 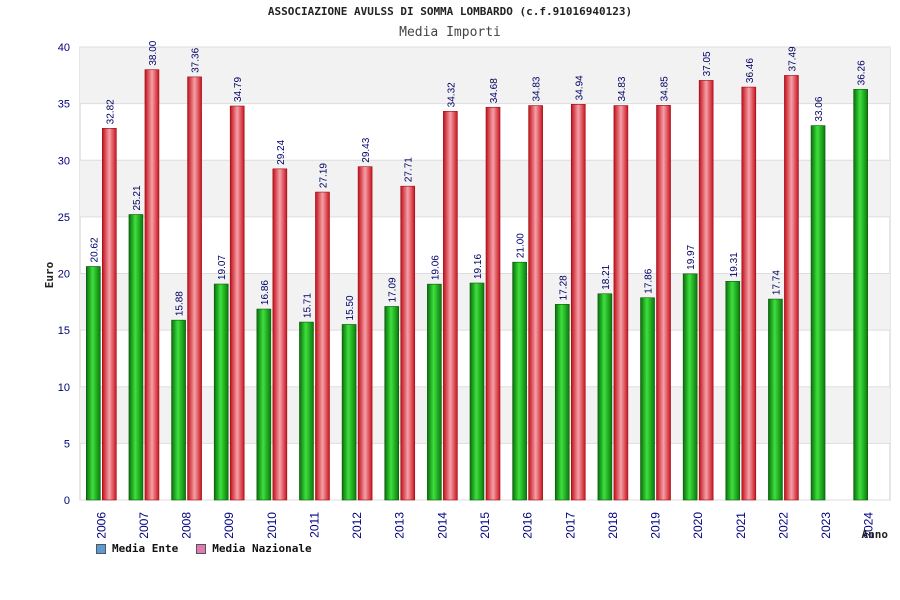 I want to click on bar-media-nazionale-2020, so click(x=706, y=290).